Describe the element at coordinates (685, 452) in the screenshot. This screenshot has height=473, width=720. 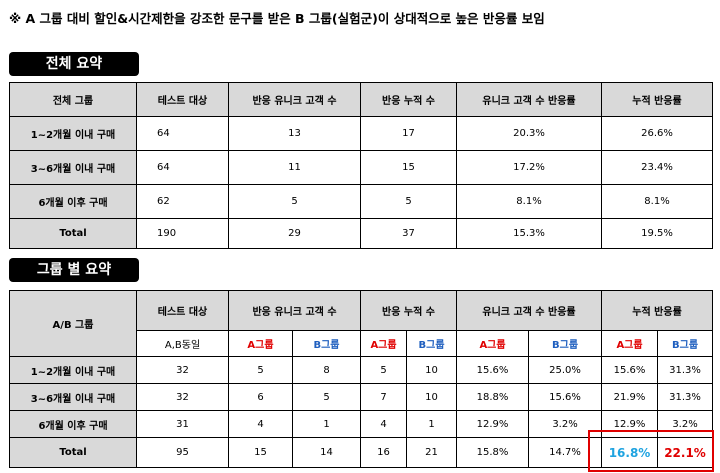
I see `highlight-cell-b-total: 22.1%` at that location.